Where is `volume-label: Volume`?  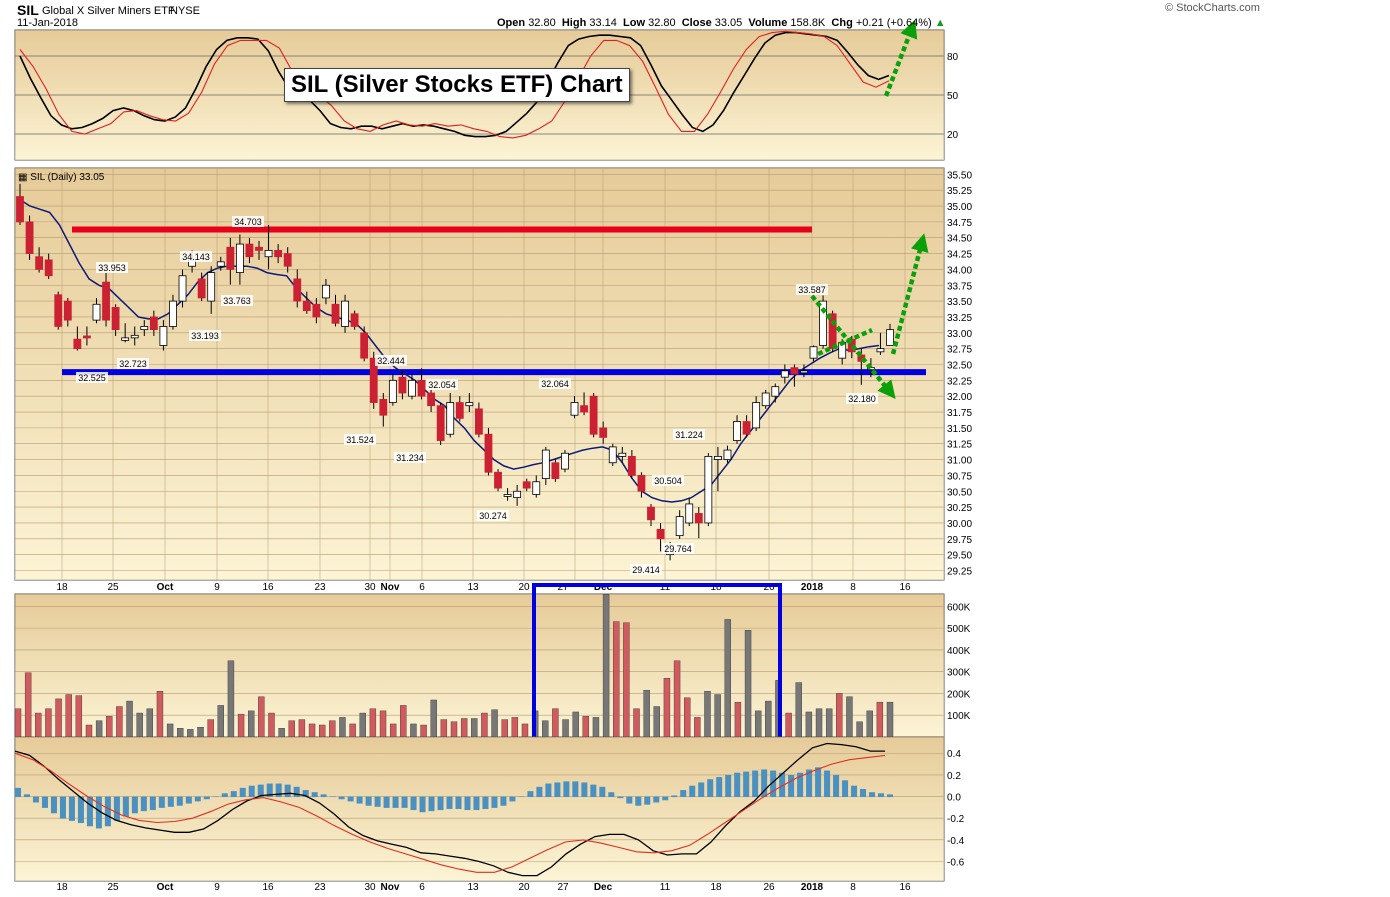
volume-label: Volume is located at coordinates (768, 23).